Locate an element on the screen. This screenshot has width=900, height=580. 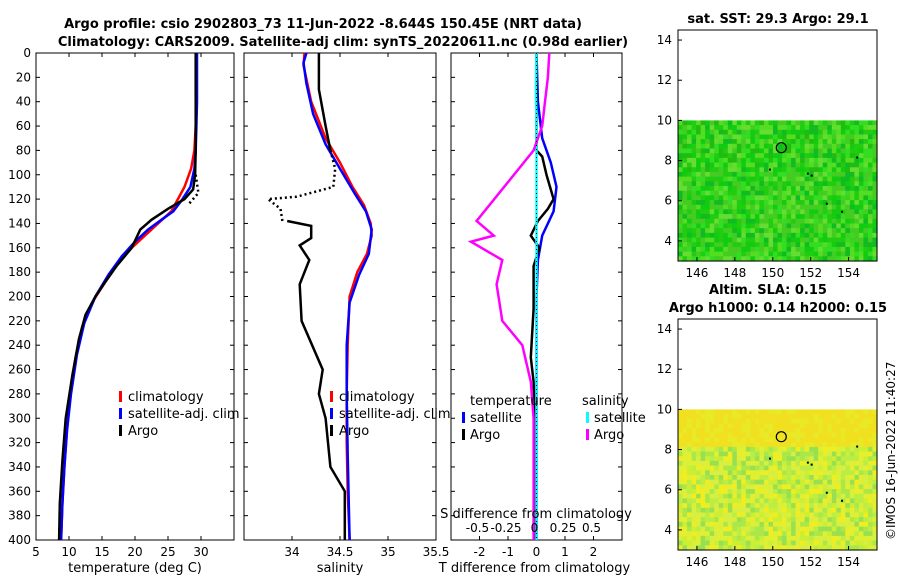
salinity-legend-swatch is located at coordinates (331, 396).